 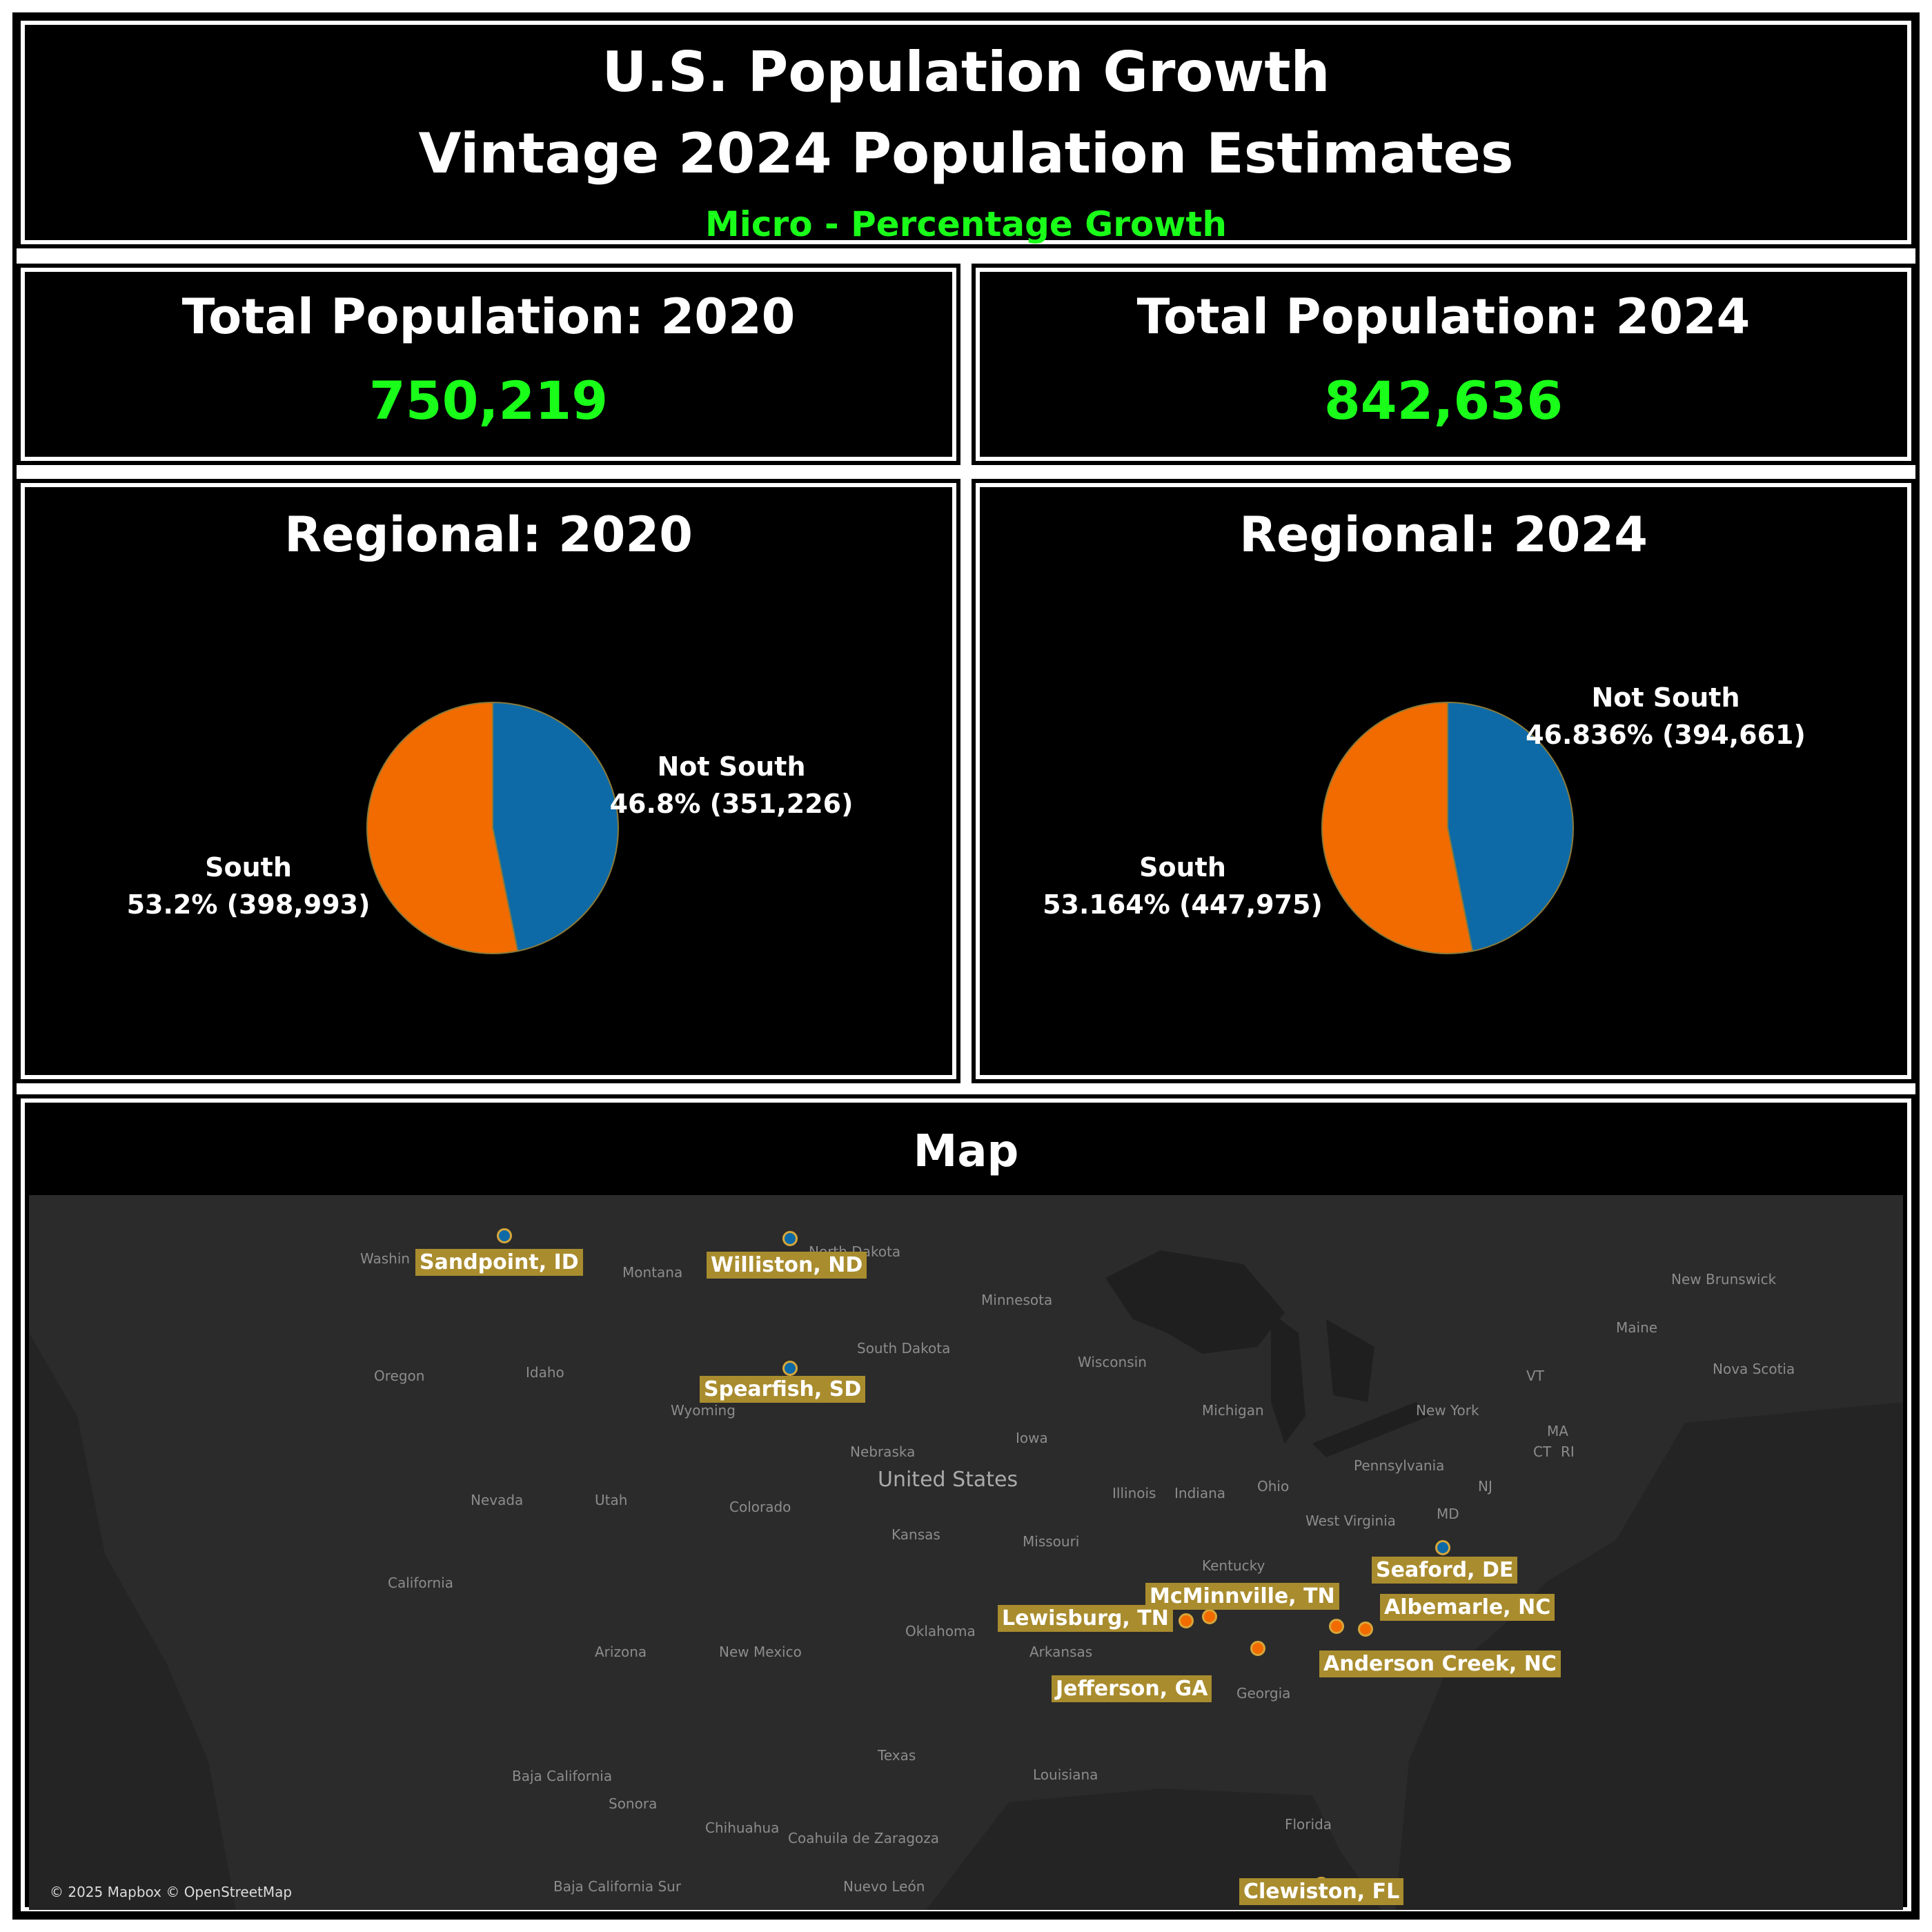 What do you see at coordinates (1448, 1514) in the screenshot?
I see `map-geo-label: MD` at bounding box center [1448, 1514].